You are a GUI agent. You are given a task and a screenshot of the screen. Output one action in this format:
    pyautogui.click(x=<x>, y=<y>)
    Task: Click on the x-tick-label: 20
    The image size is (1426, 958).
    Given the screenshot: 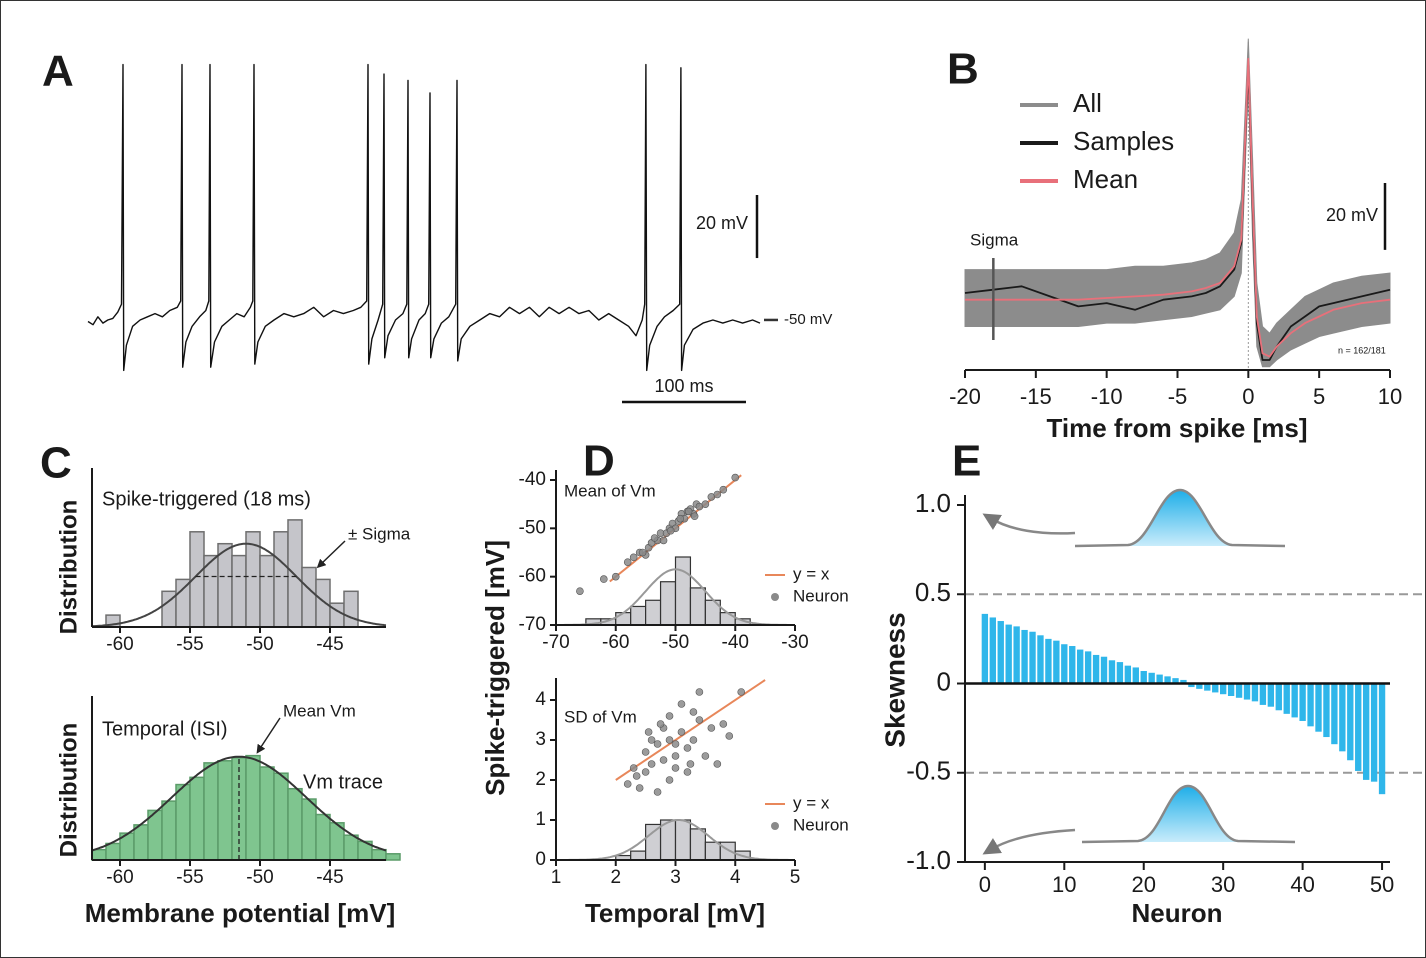 What is the action you would take?
    pyautogui.click(x=1143, y=884)
    